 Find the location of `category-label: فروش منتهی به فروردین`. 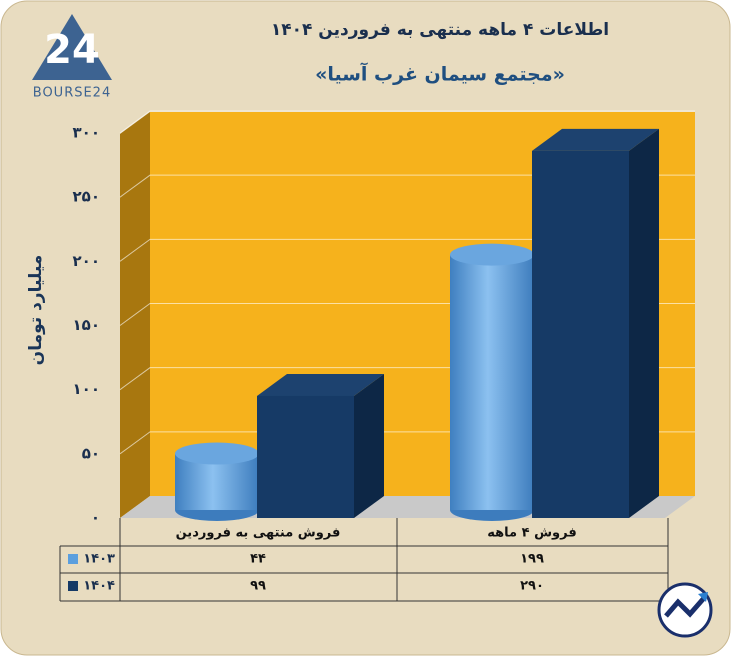

category-label: فروش منتهی به فروردین is located at coordinates (258, 533).